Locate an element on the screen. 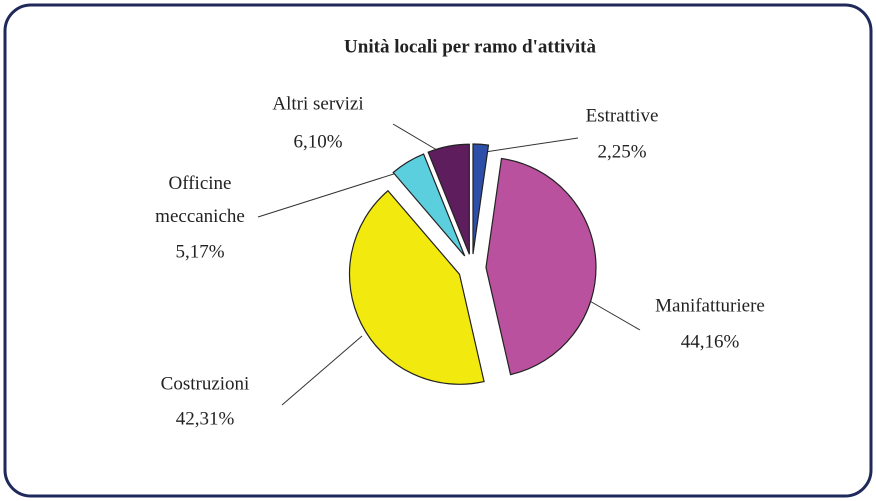  slice-value-label: 6,10% is located at coordinates (317, 141).